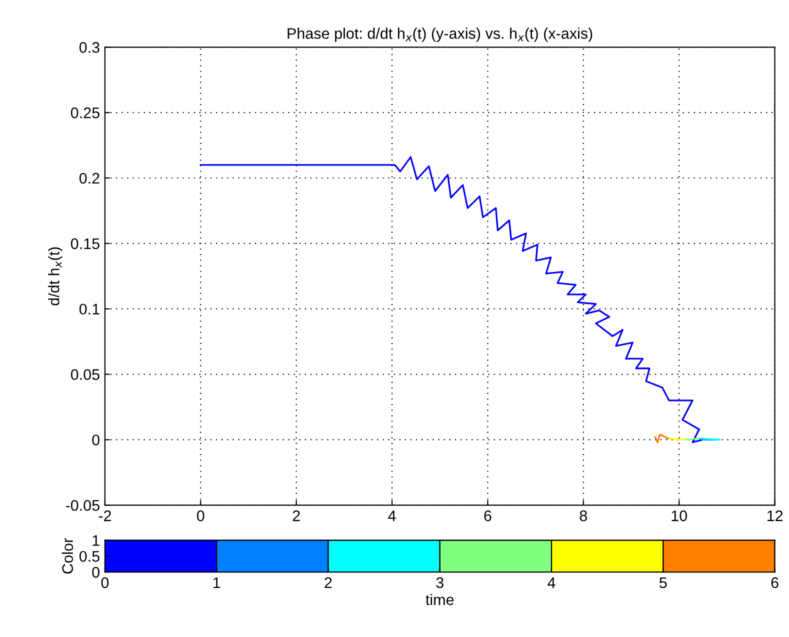  What do you see at coordinates (96, 540) in the screenshot?
I see `y-tick-label: 1` at bounding box center [96, 540].